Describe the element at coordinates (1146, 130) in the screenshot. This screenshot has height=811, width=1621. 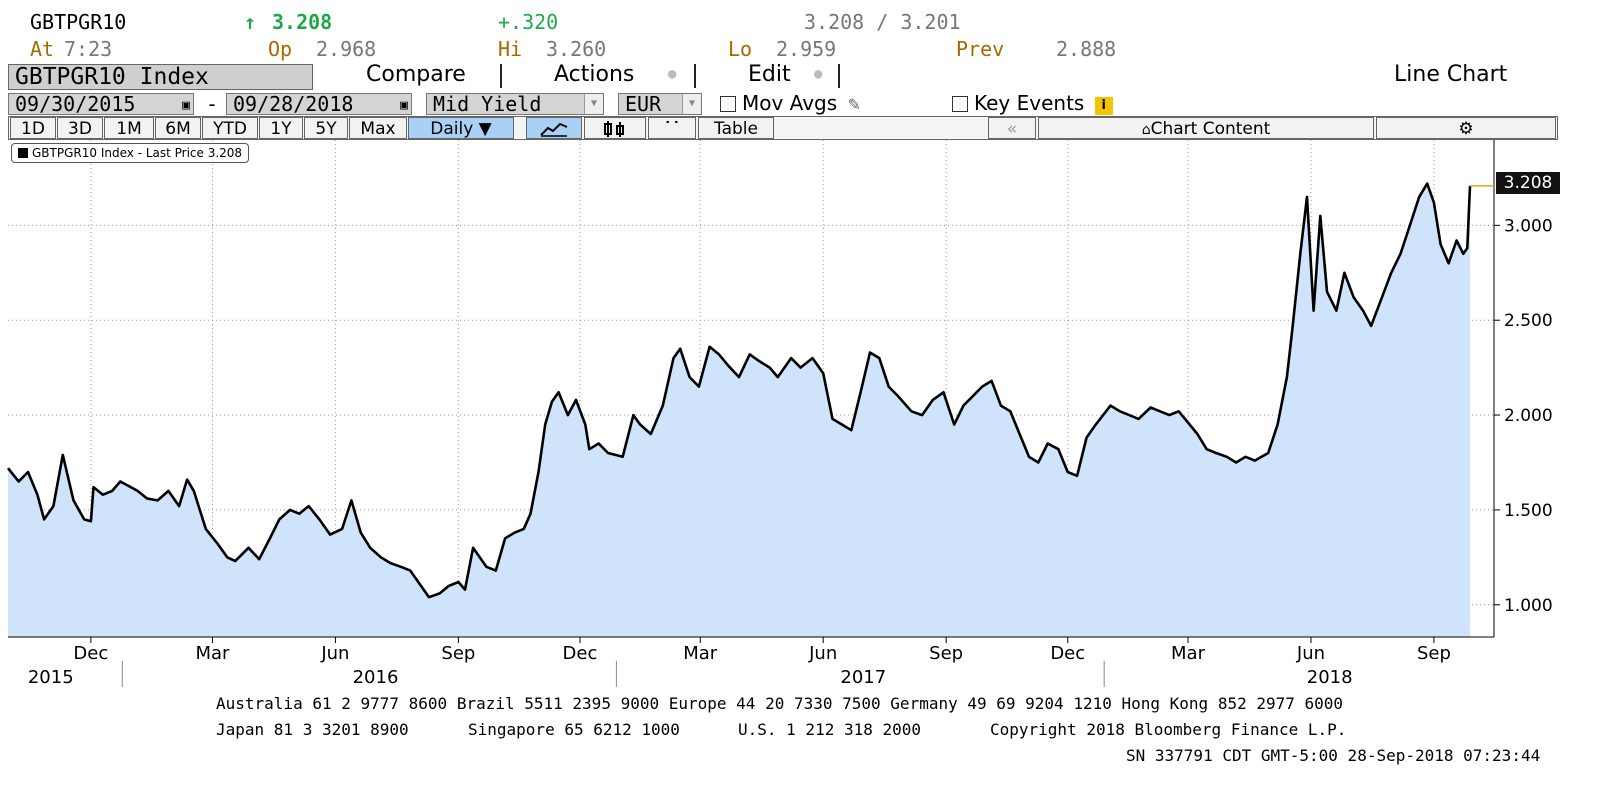
I see `chart-content-icon: ⌂` at that location.